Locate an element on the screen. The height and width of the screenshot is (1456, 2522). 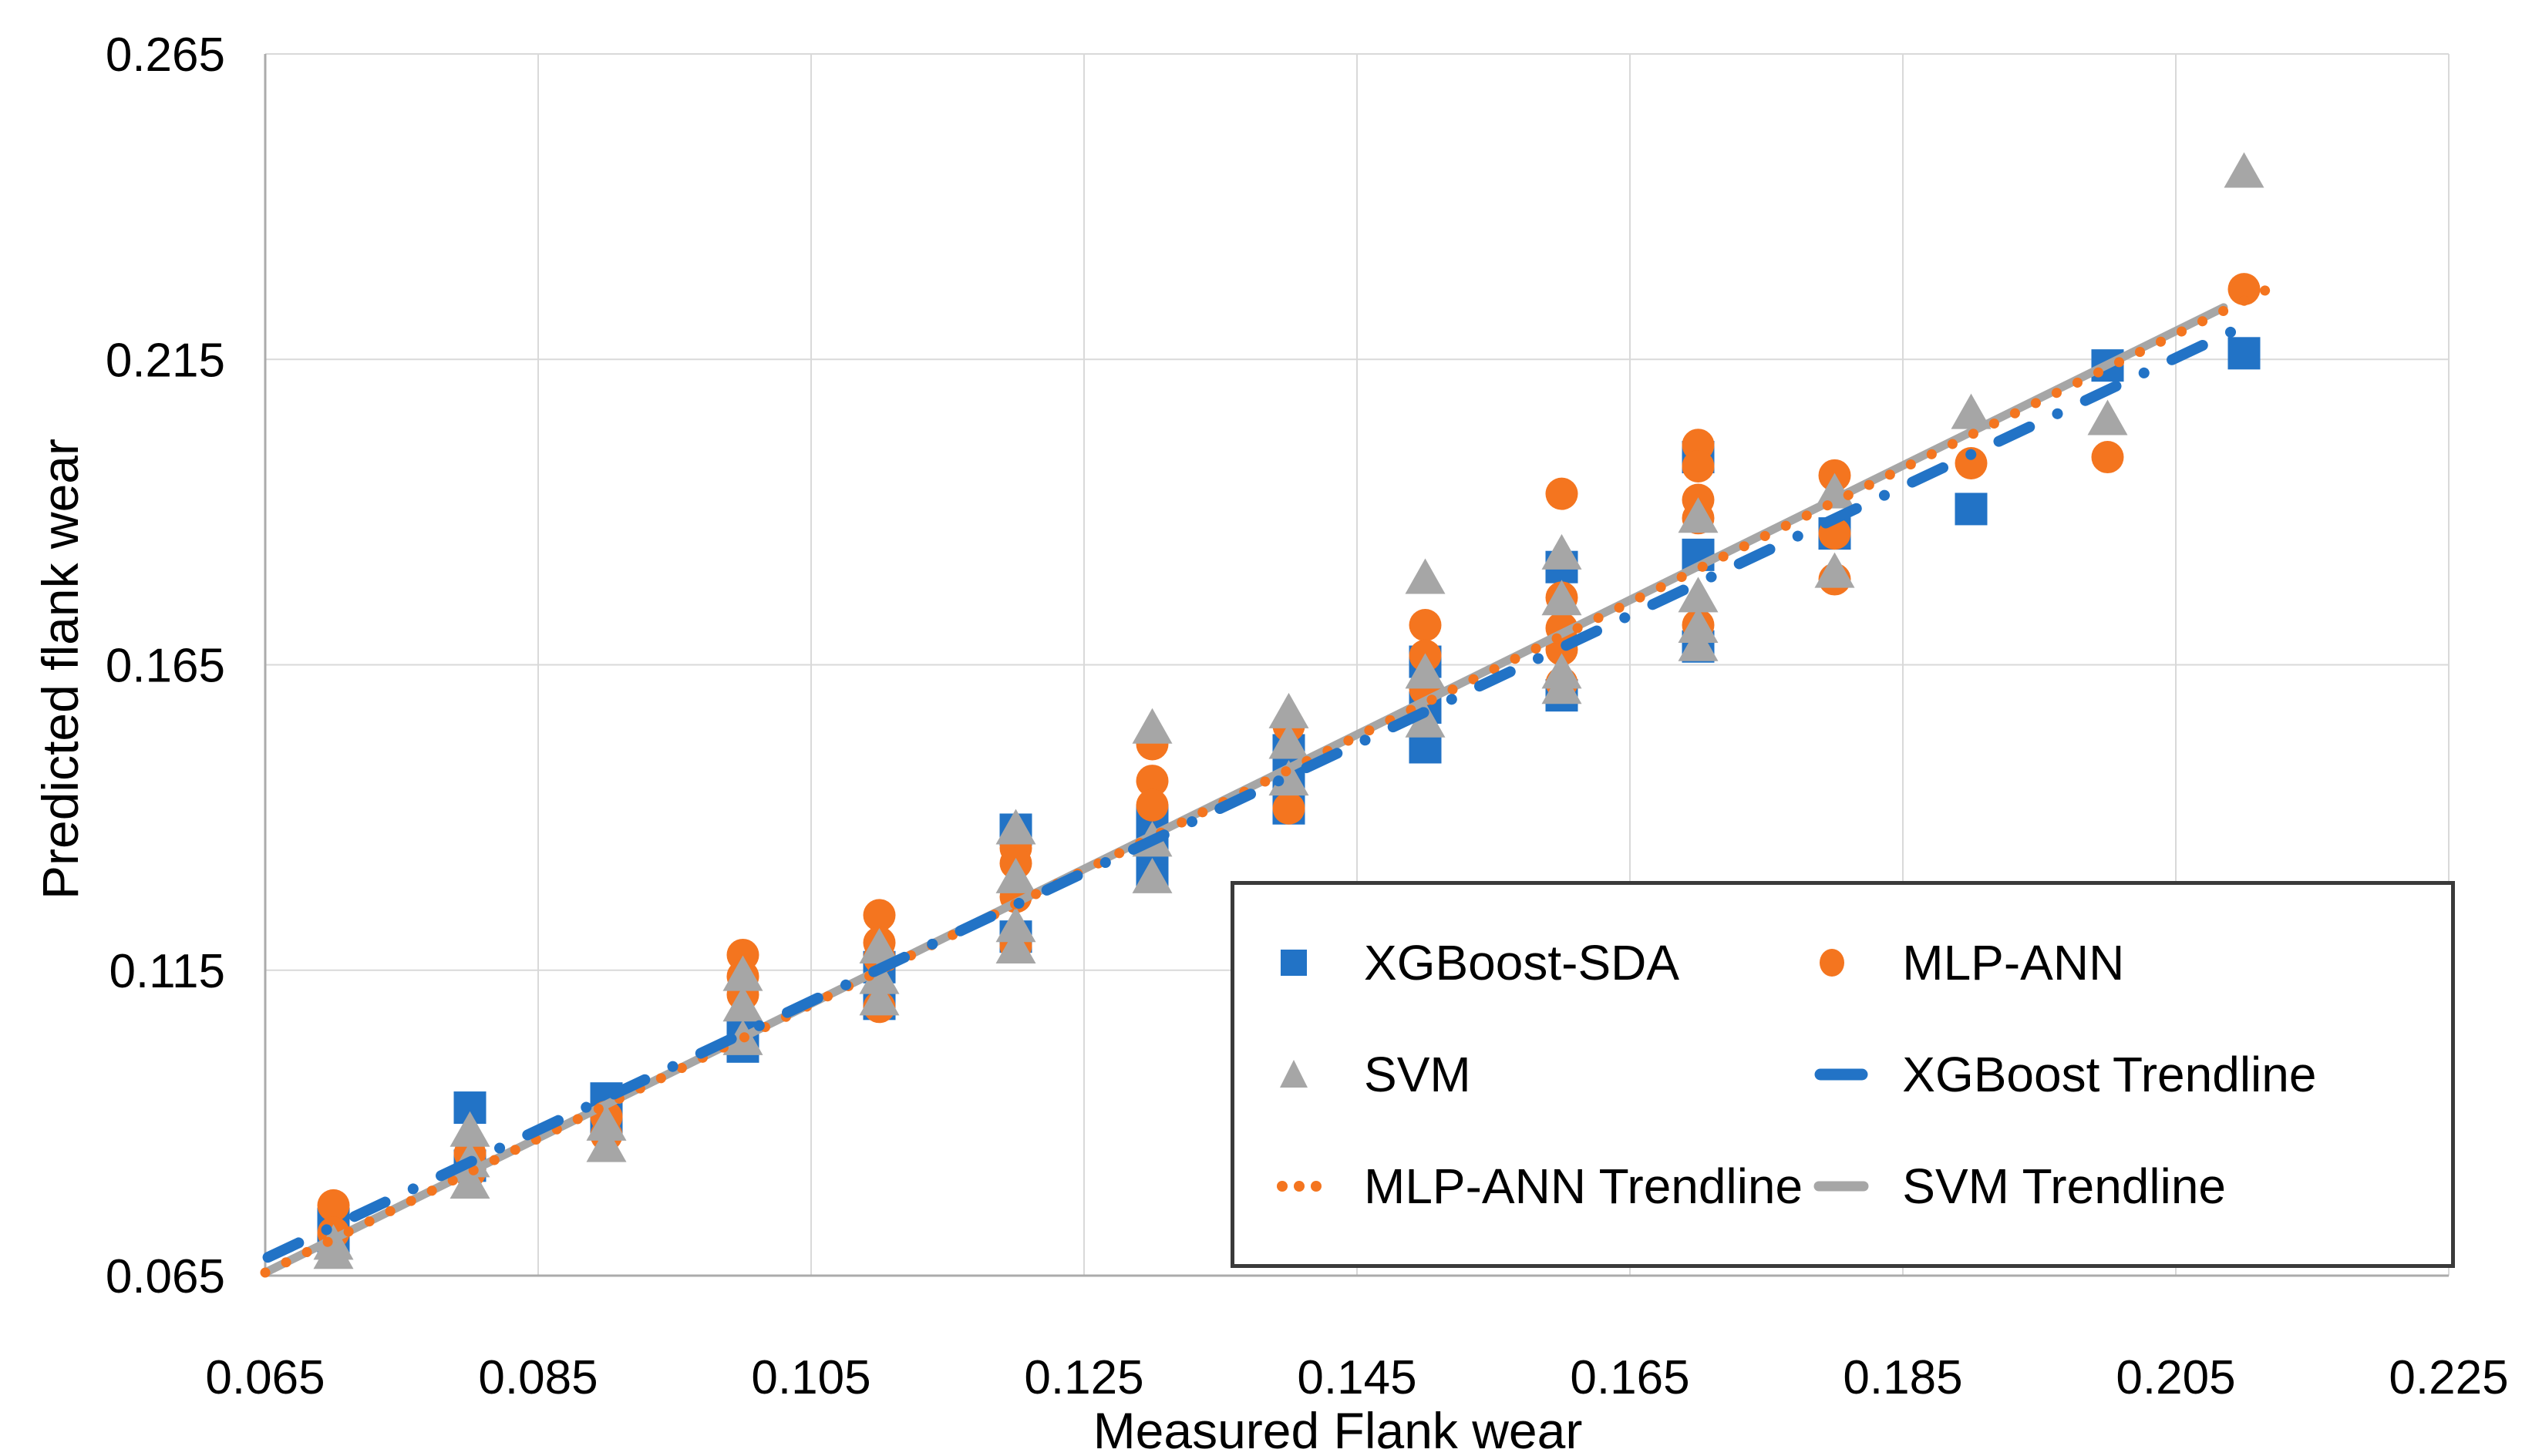
legend-item-mlp-ann: MLP-ANN is located at coordinates (2127, 962).